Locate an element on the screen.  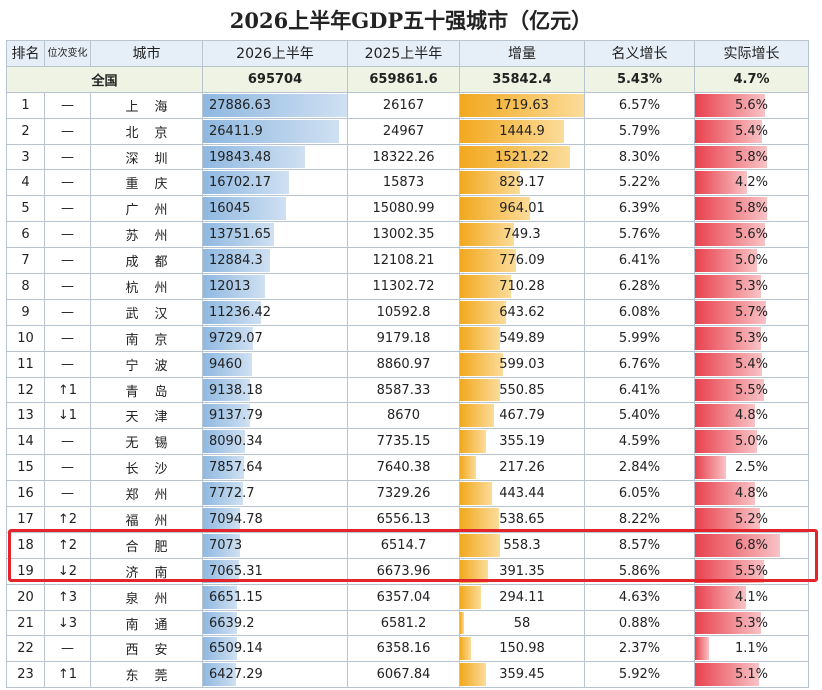
h1-2026-cell-text: 7073 is located at coordinates (226, 545).